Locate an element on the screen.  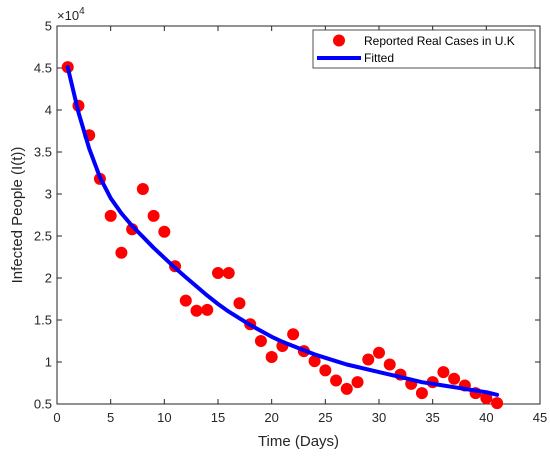
x-tick-label: 5 is located at coordinates (110, 417).